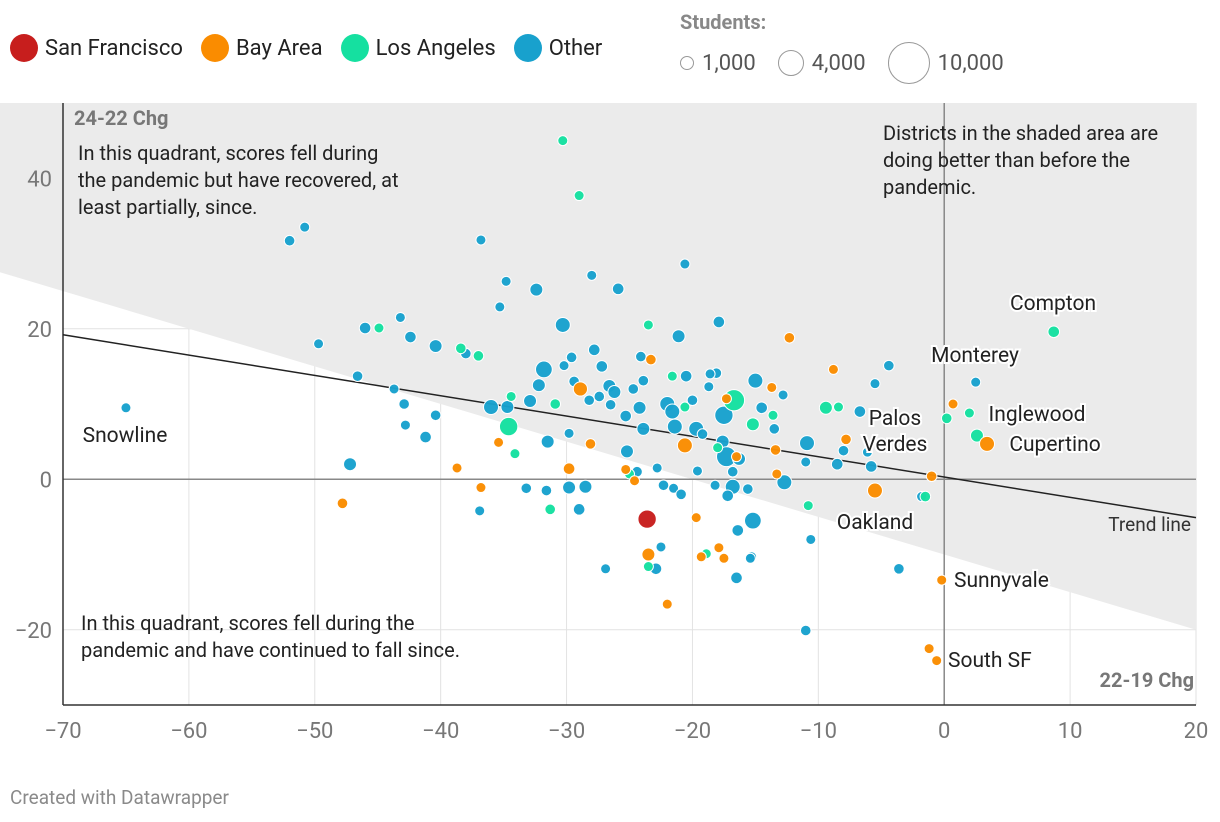  What do you see at coordinates (418, 48) in the screenshot?
I see `legend-item-los-angeles: Los Angeles` at bounding box center [418, 48].